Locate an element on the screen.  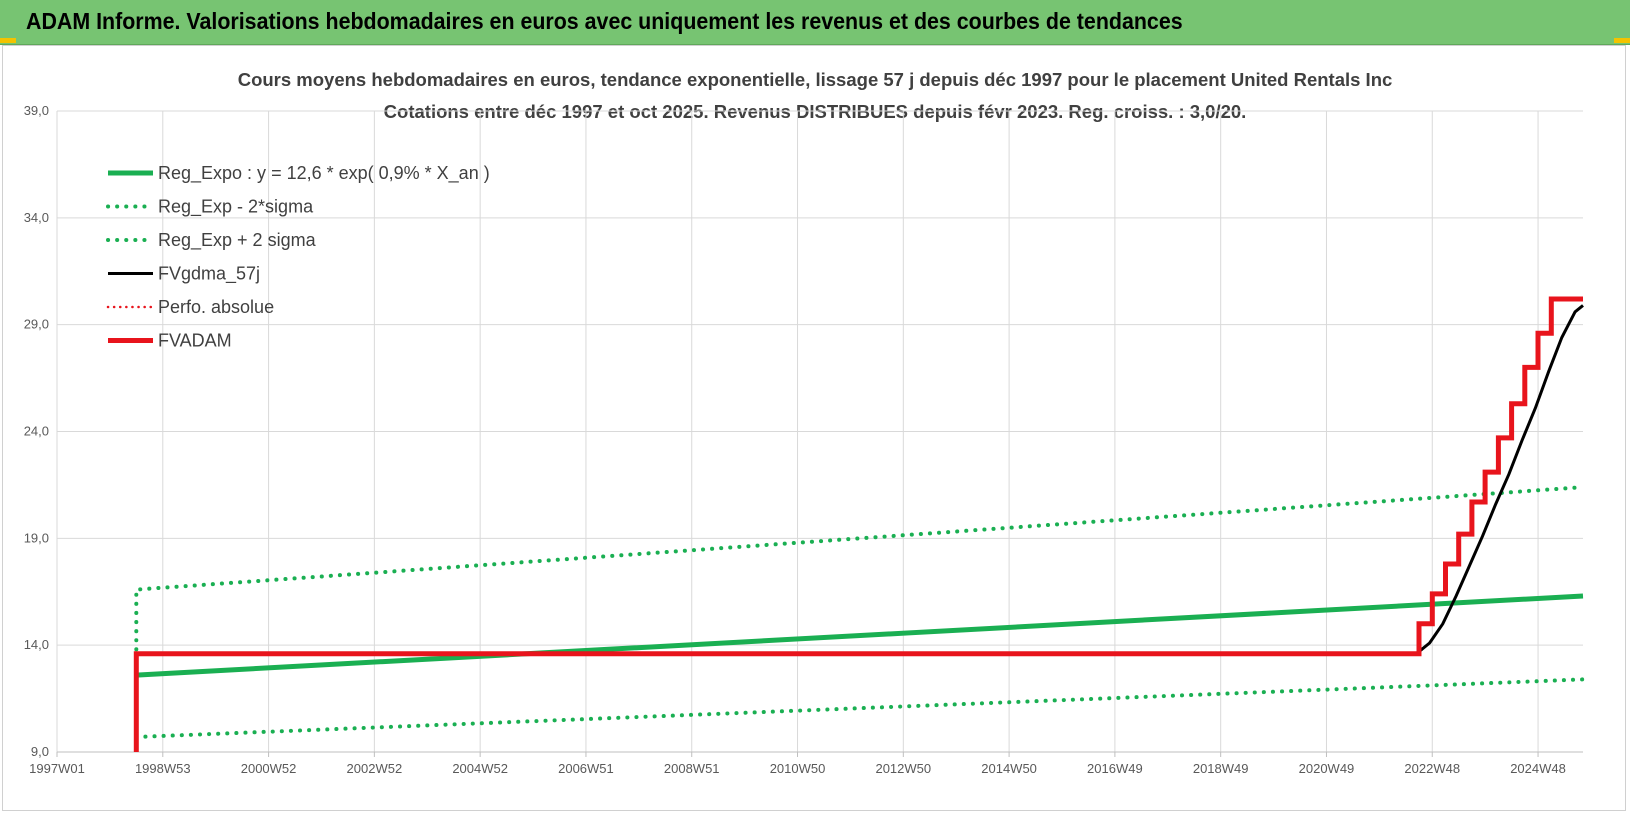
x-tick-label: 2006W51 is located at coordinates (586, 768).